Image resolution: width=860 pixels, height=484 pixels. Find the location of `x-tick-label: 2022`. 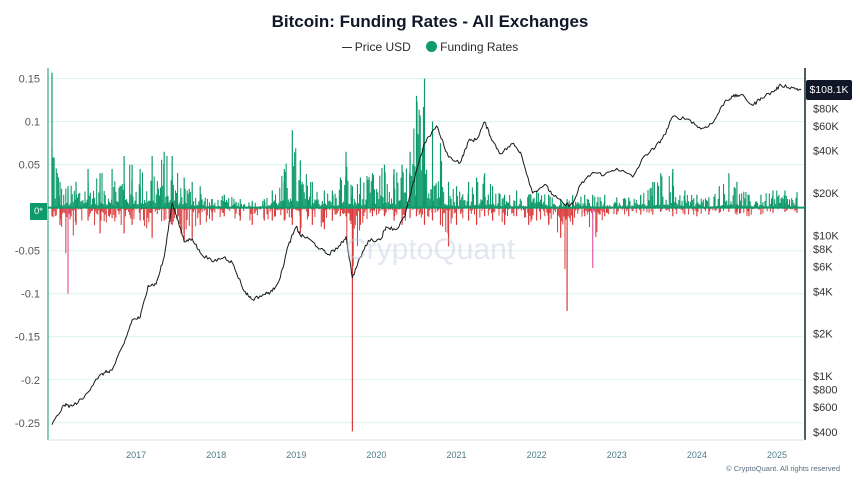

x-tick-label: 2022 is located at coordinates (537, 455).